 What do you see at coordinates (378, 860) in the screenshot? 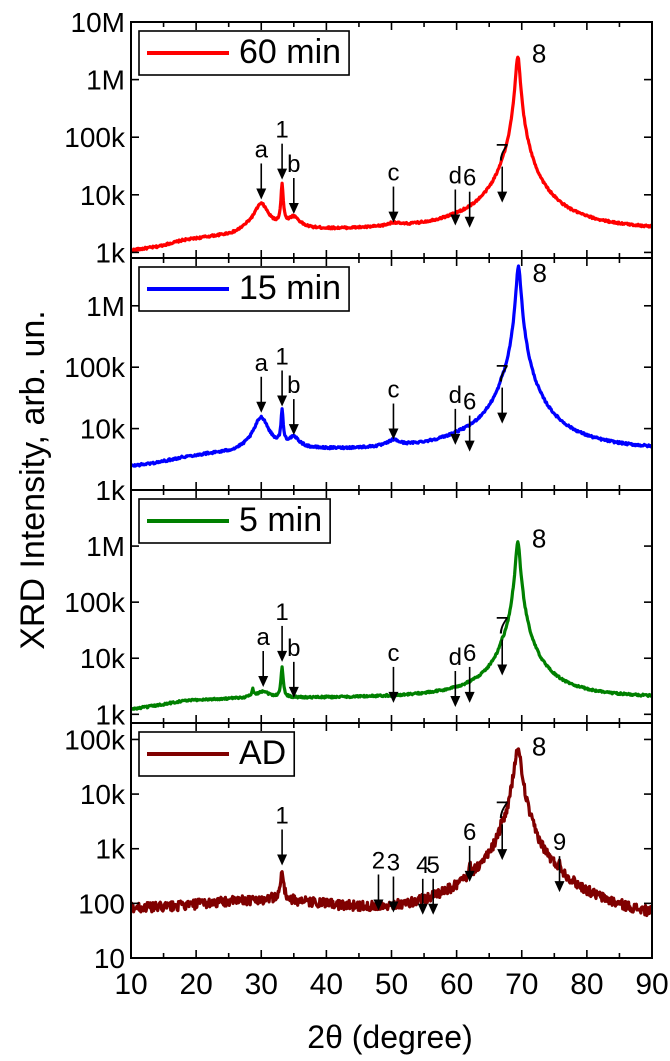
I see `peak-label: 2` at bounding box center [378, 860].